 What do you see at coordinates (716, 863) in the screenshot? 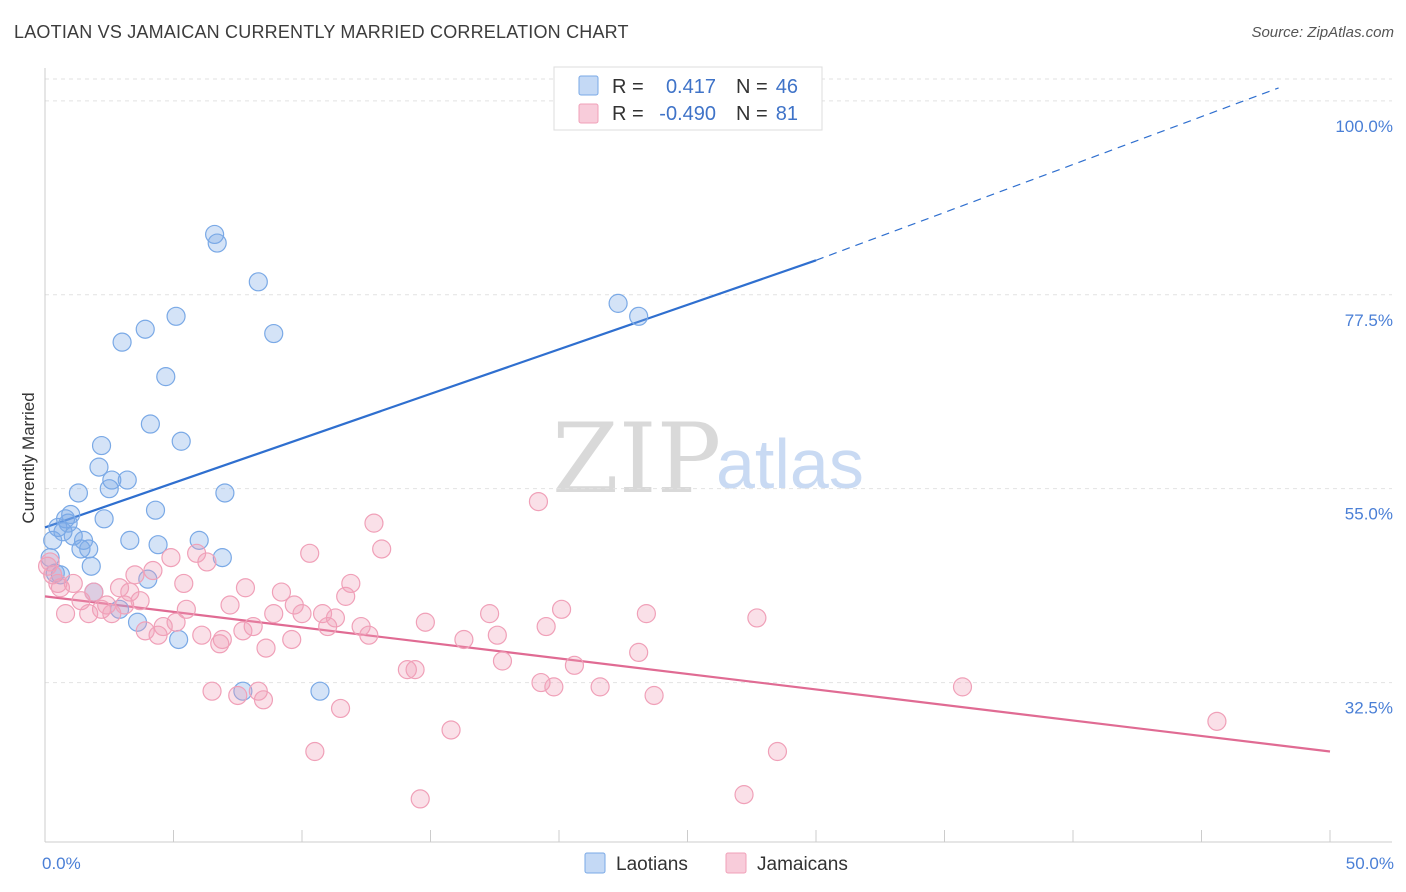
I see `series-legend: Laotians Jamaicans` at bounding box center [716, 863].